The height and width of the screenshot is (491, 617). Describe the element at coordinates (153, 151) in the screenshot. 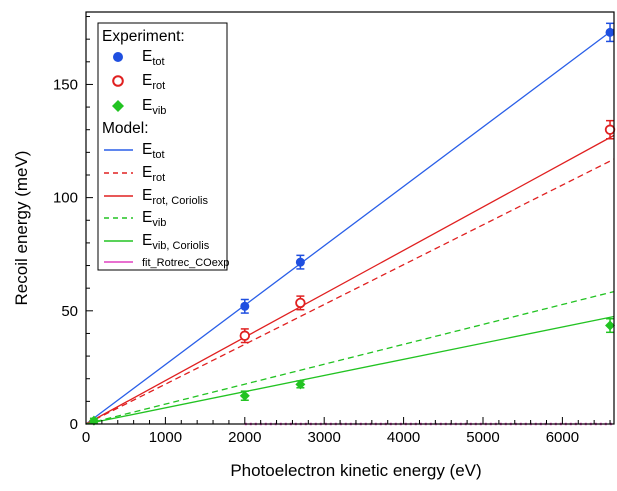

I see `legend-label-3: Etot` at that location.